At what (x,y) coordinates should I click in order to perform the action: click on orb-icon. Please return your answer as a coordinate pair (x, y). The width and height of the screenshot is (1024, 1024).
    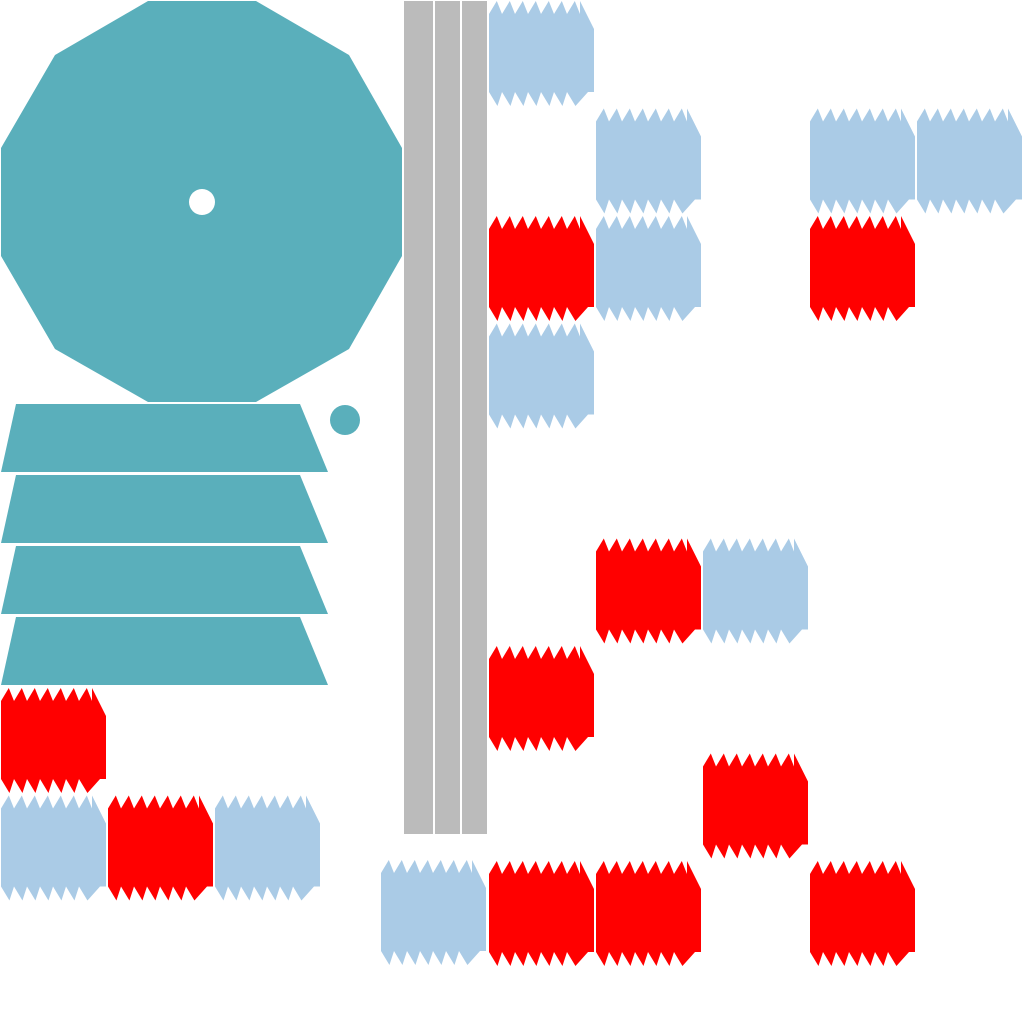
    Looking at the image, I should click on (345, 420).